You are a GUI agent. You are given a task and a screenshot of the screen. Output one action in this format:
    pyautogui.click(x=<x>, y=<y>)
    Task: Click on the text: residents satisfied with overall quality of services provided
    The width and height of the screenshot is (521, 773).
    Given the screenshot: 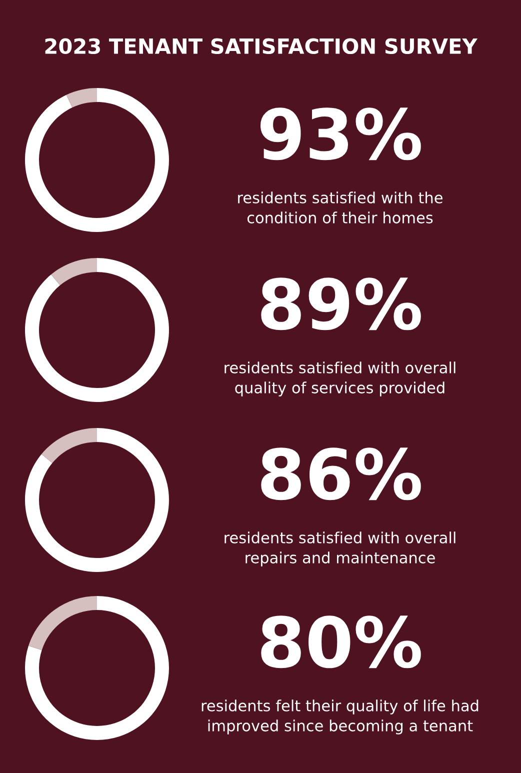 What is the action you would take?
    pyautogui.click(x=340, y=379)
    